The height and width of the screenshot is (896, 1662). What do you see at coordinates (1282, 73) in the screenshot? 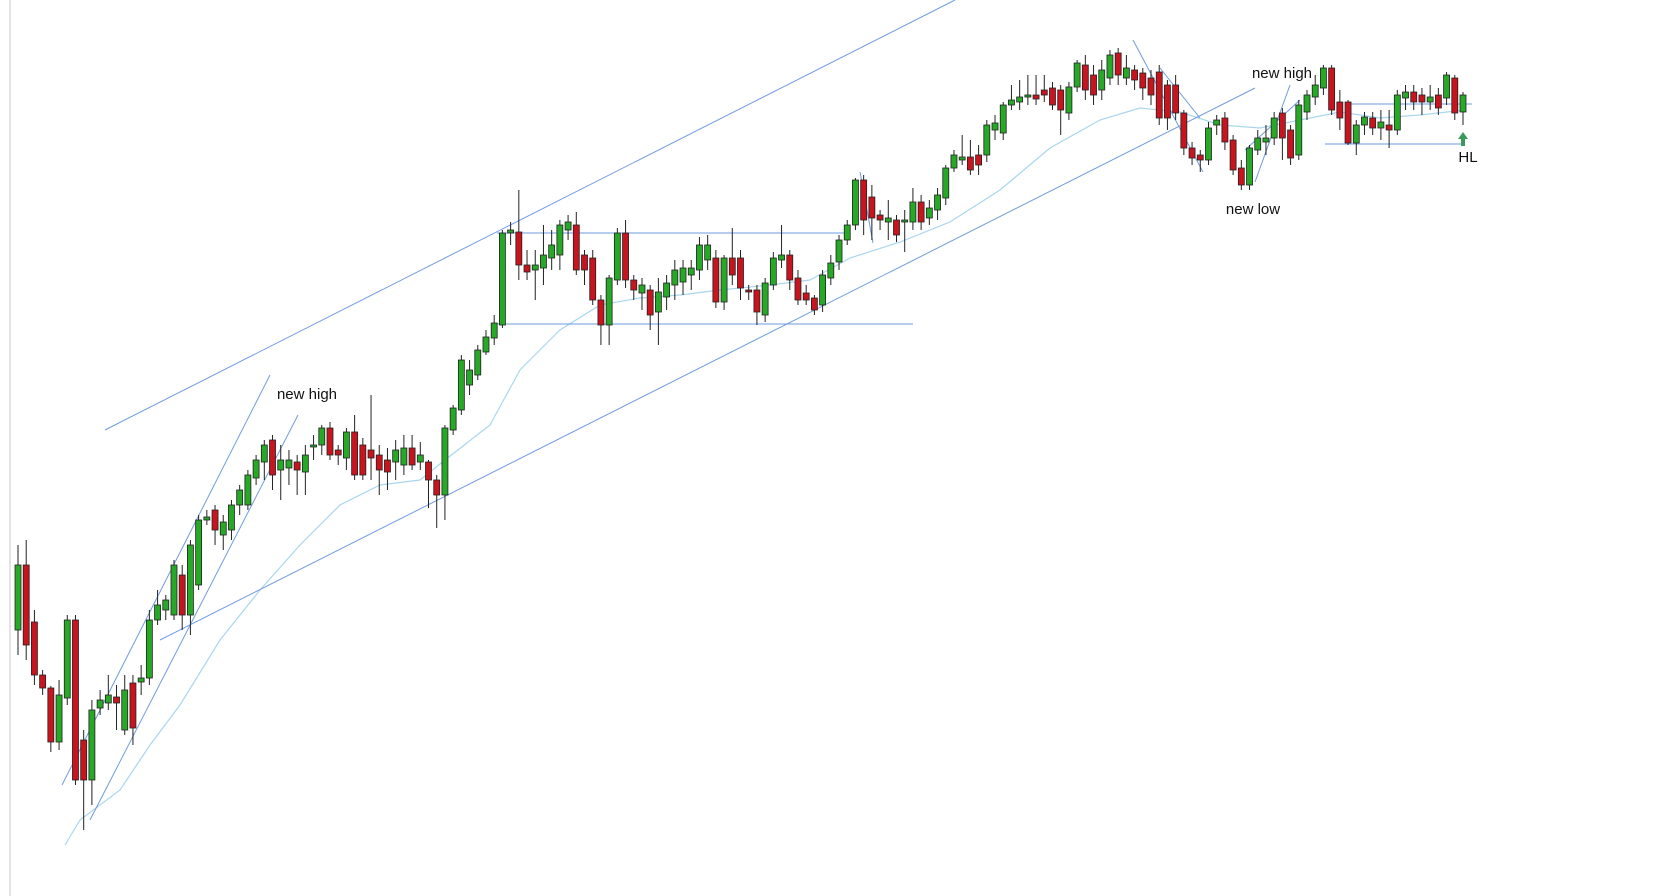
I see `annotation: new high` at bounding box center [1282, 73].